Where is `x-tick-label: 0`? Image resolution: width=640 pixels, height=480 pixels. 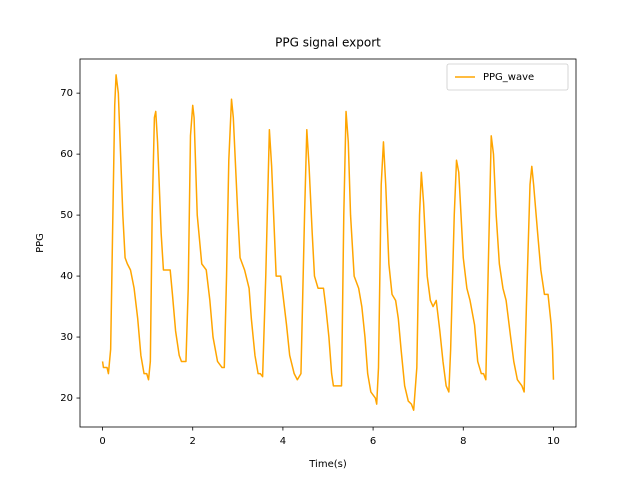
x-tick-label: 0 is located at coordinates (102, 441).